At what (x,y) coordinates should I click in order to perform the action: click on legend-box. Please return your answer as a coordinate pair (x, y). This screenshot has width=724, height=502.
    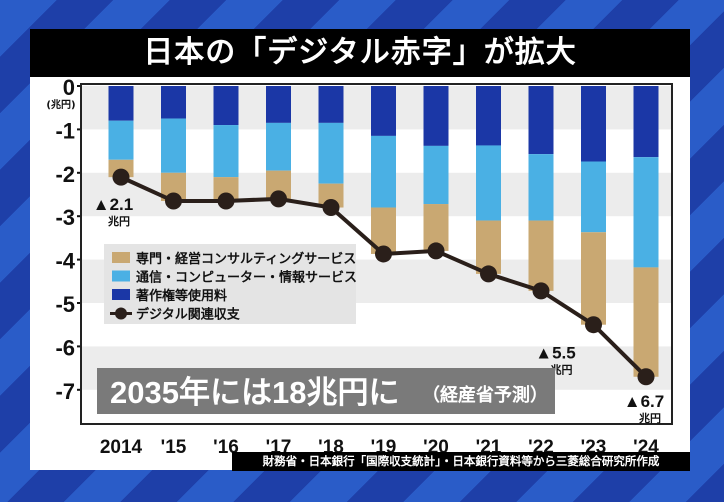
    Looking at the image, I should click on (230, 284).